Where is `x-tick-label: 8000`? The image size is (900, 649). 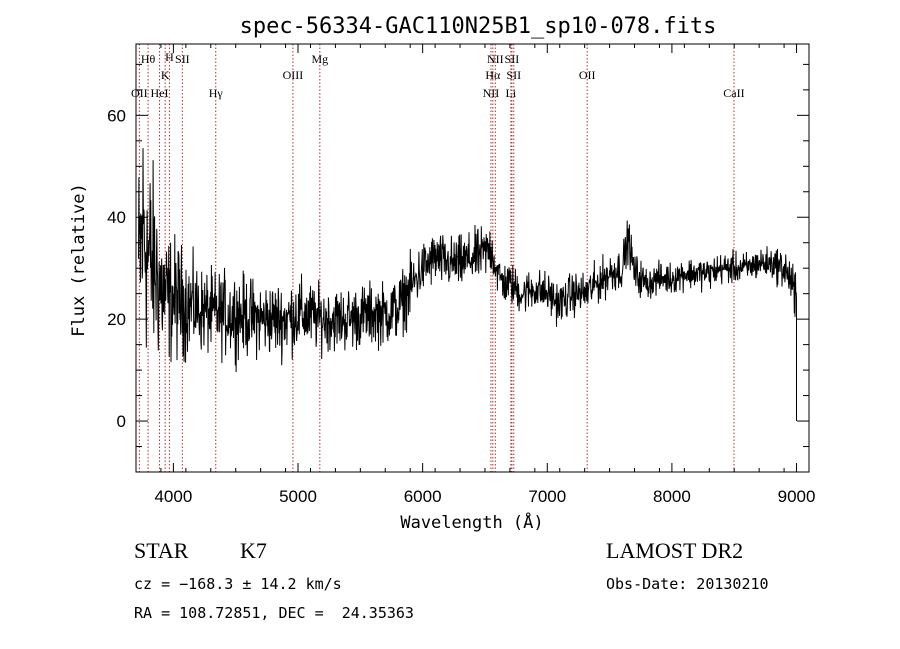
x-tick-label: 8000 is located at coordinates (672, 496).